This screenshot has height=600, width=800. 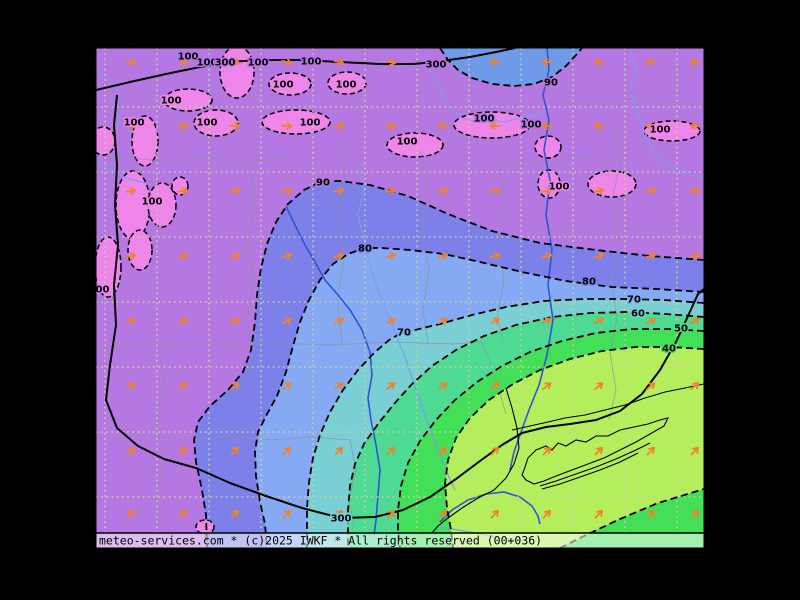 I want to click on caption-overlay, so click(x=400, y=540).